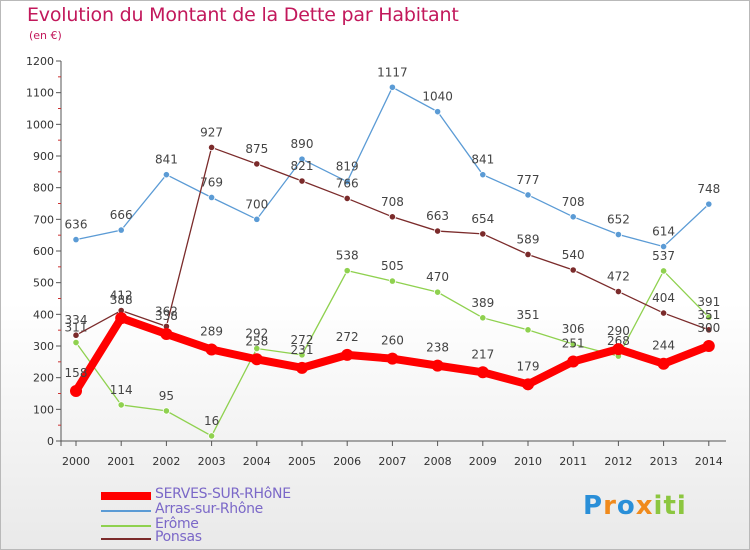 This screenshot has width=750, height=550. Describe the element at coordinates (40, 124) in the screenshot. I see `y-tick-label: 1000` at that location.